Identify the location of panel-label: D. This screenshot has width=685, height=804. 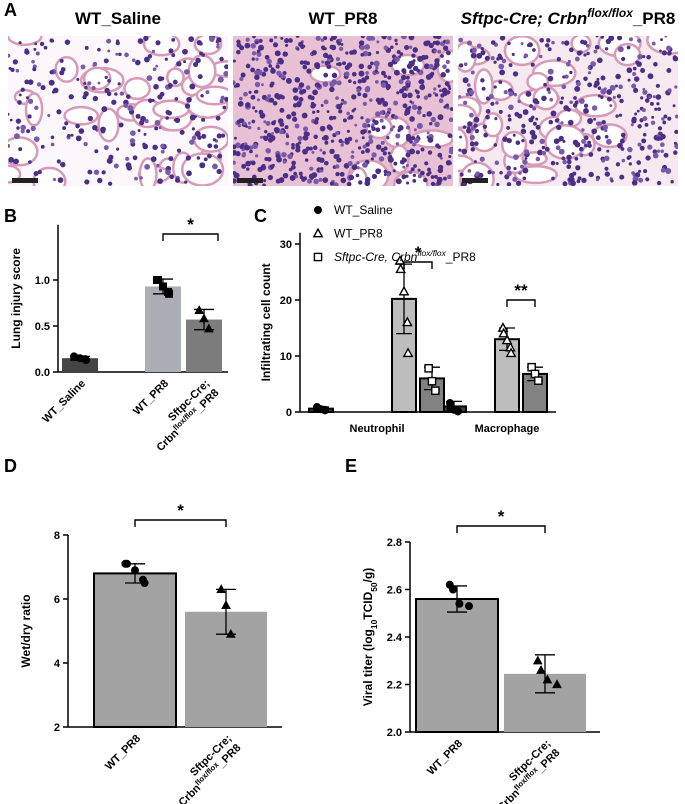
(10, 466).